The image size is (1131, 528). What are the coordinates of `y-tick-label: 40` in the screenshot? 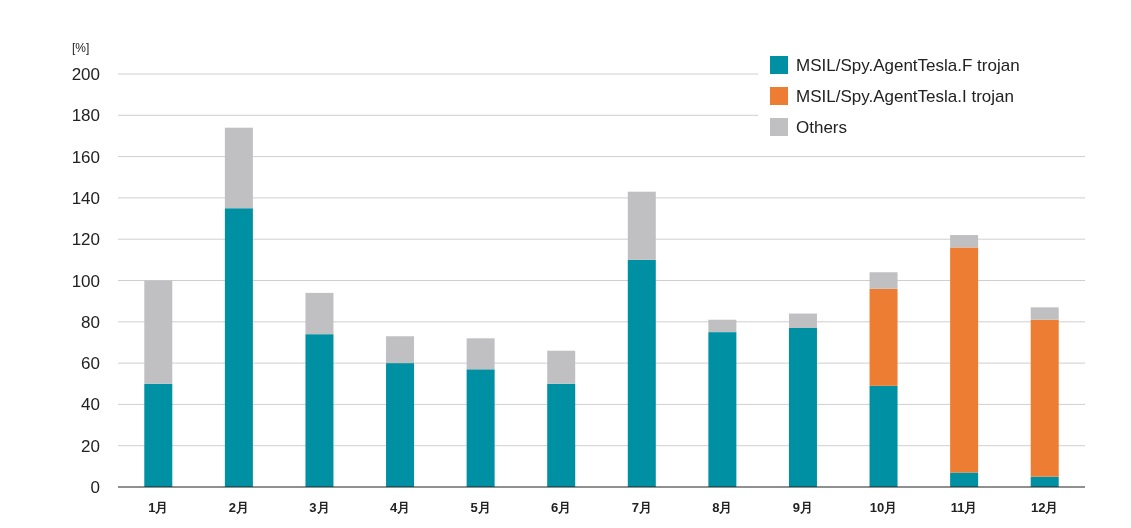 It's located at (90, 405).